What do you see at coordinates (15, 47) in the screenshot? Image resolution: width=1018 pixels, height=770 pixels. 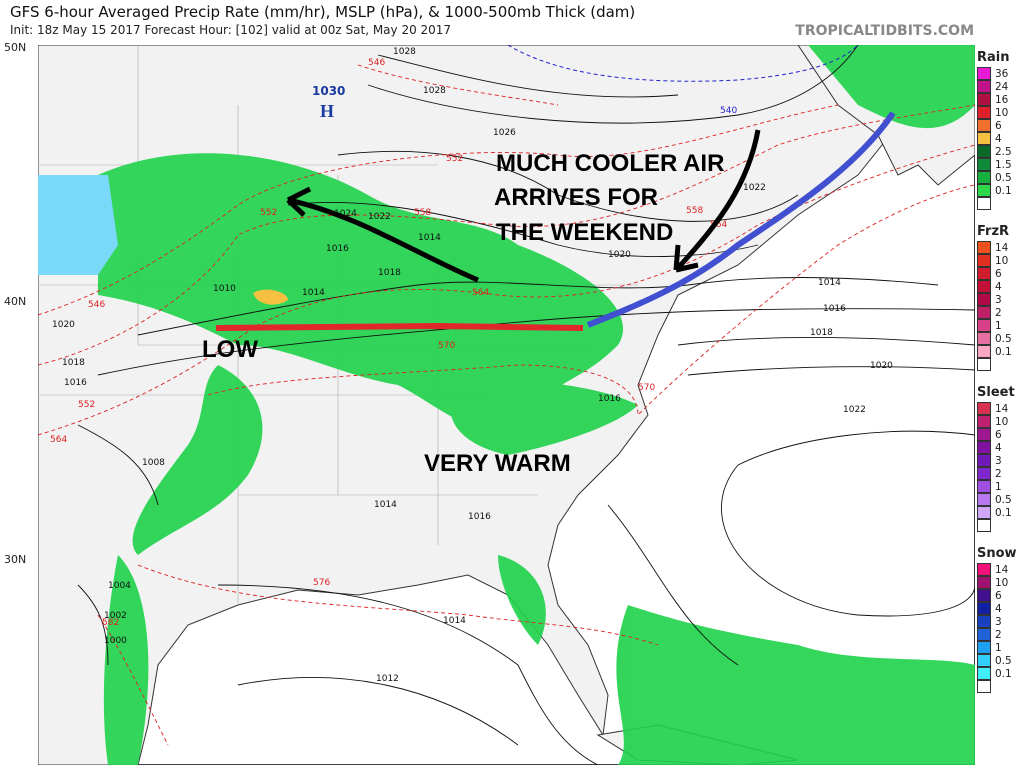 I see `lat-label: 50N` at bounding box center [15, 47].